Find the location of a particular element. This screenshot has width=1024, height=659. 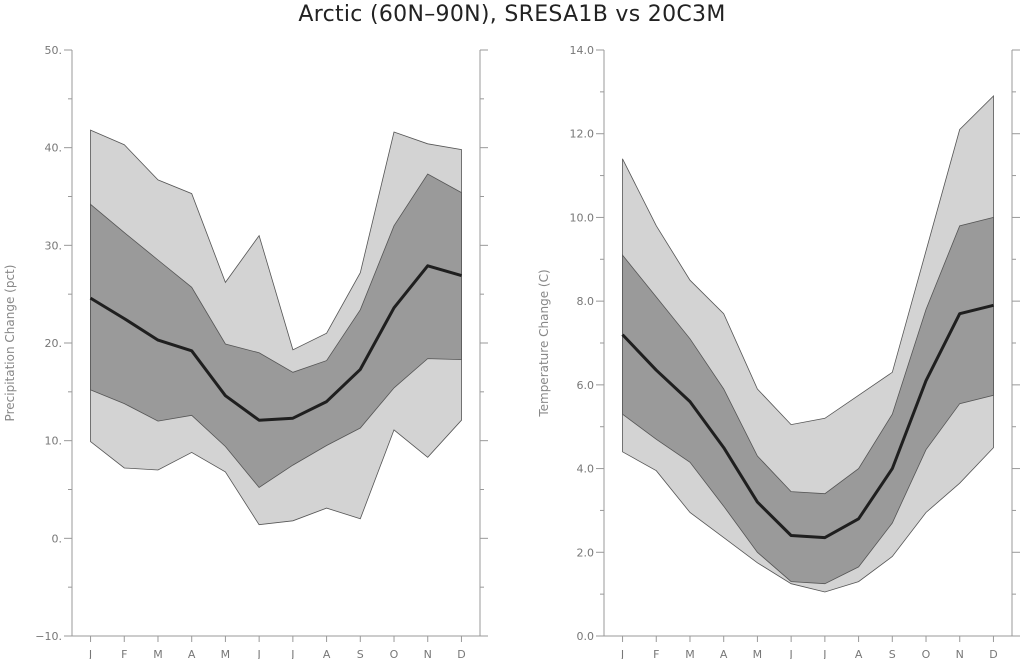

y-tick-label: 50. is located at coordinates (54, 50).